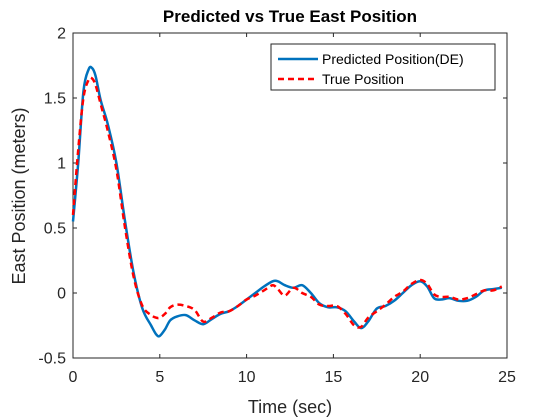  What do you see at coordinates (363, 79) in the screenshot?
I see `legend-label-1: True Position` at bounding box center [363, 79].